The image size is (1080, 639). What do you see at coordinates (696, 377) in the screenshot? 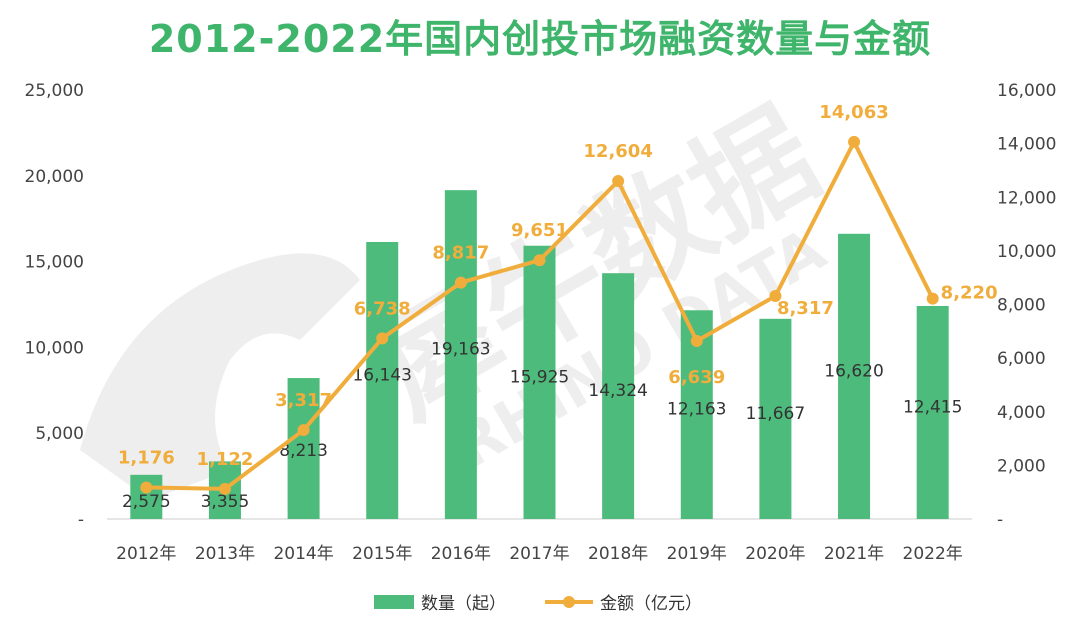
I see `line-data-label: 6,639` at bounding box center [696, 377].